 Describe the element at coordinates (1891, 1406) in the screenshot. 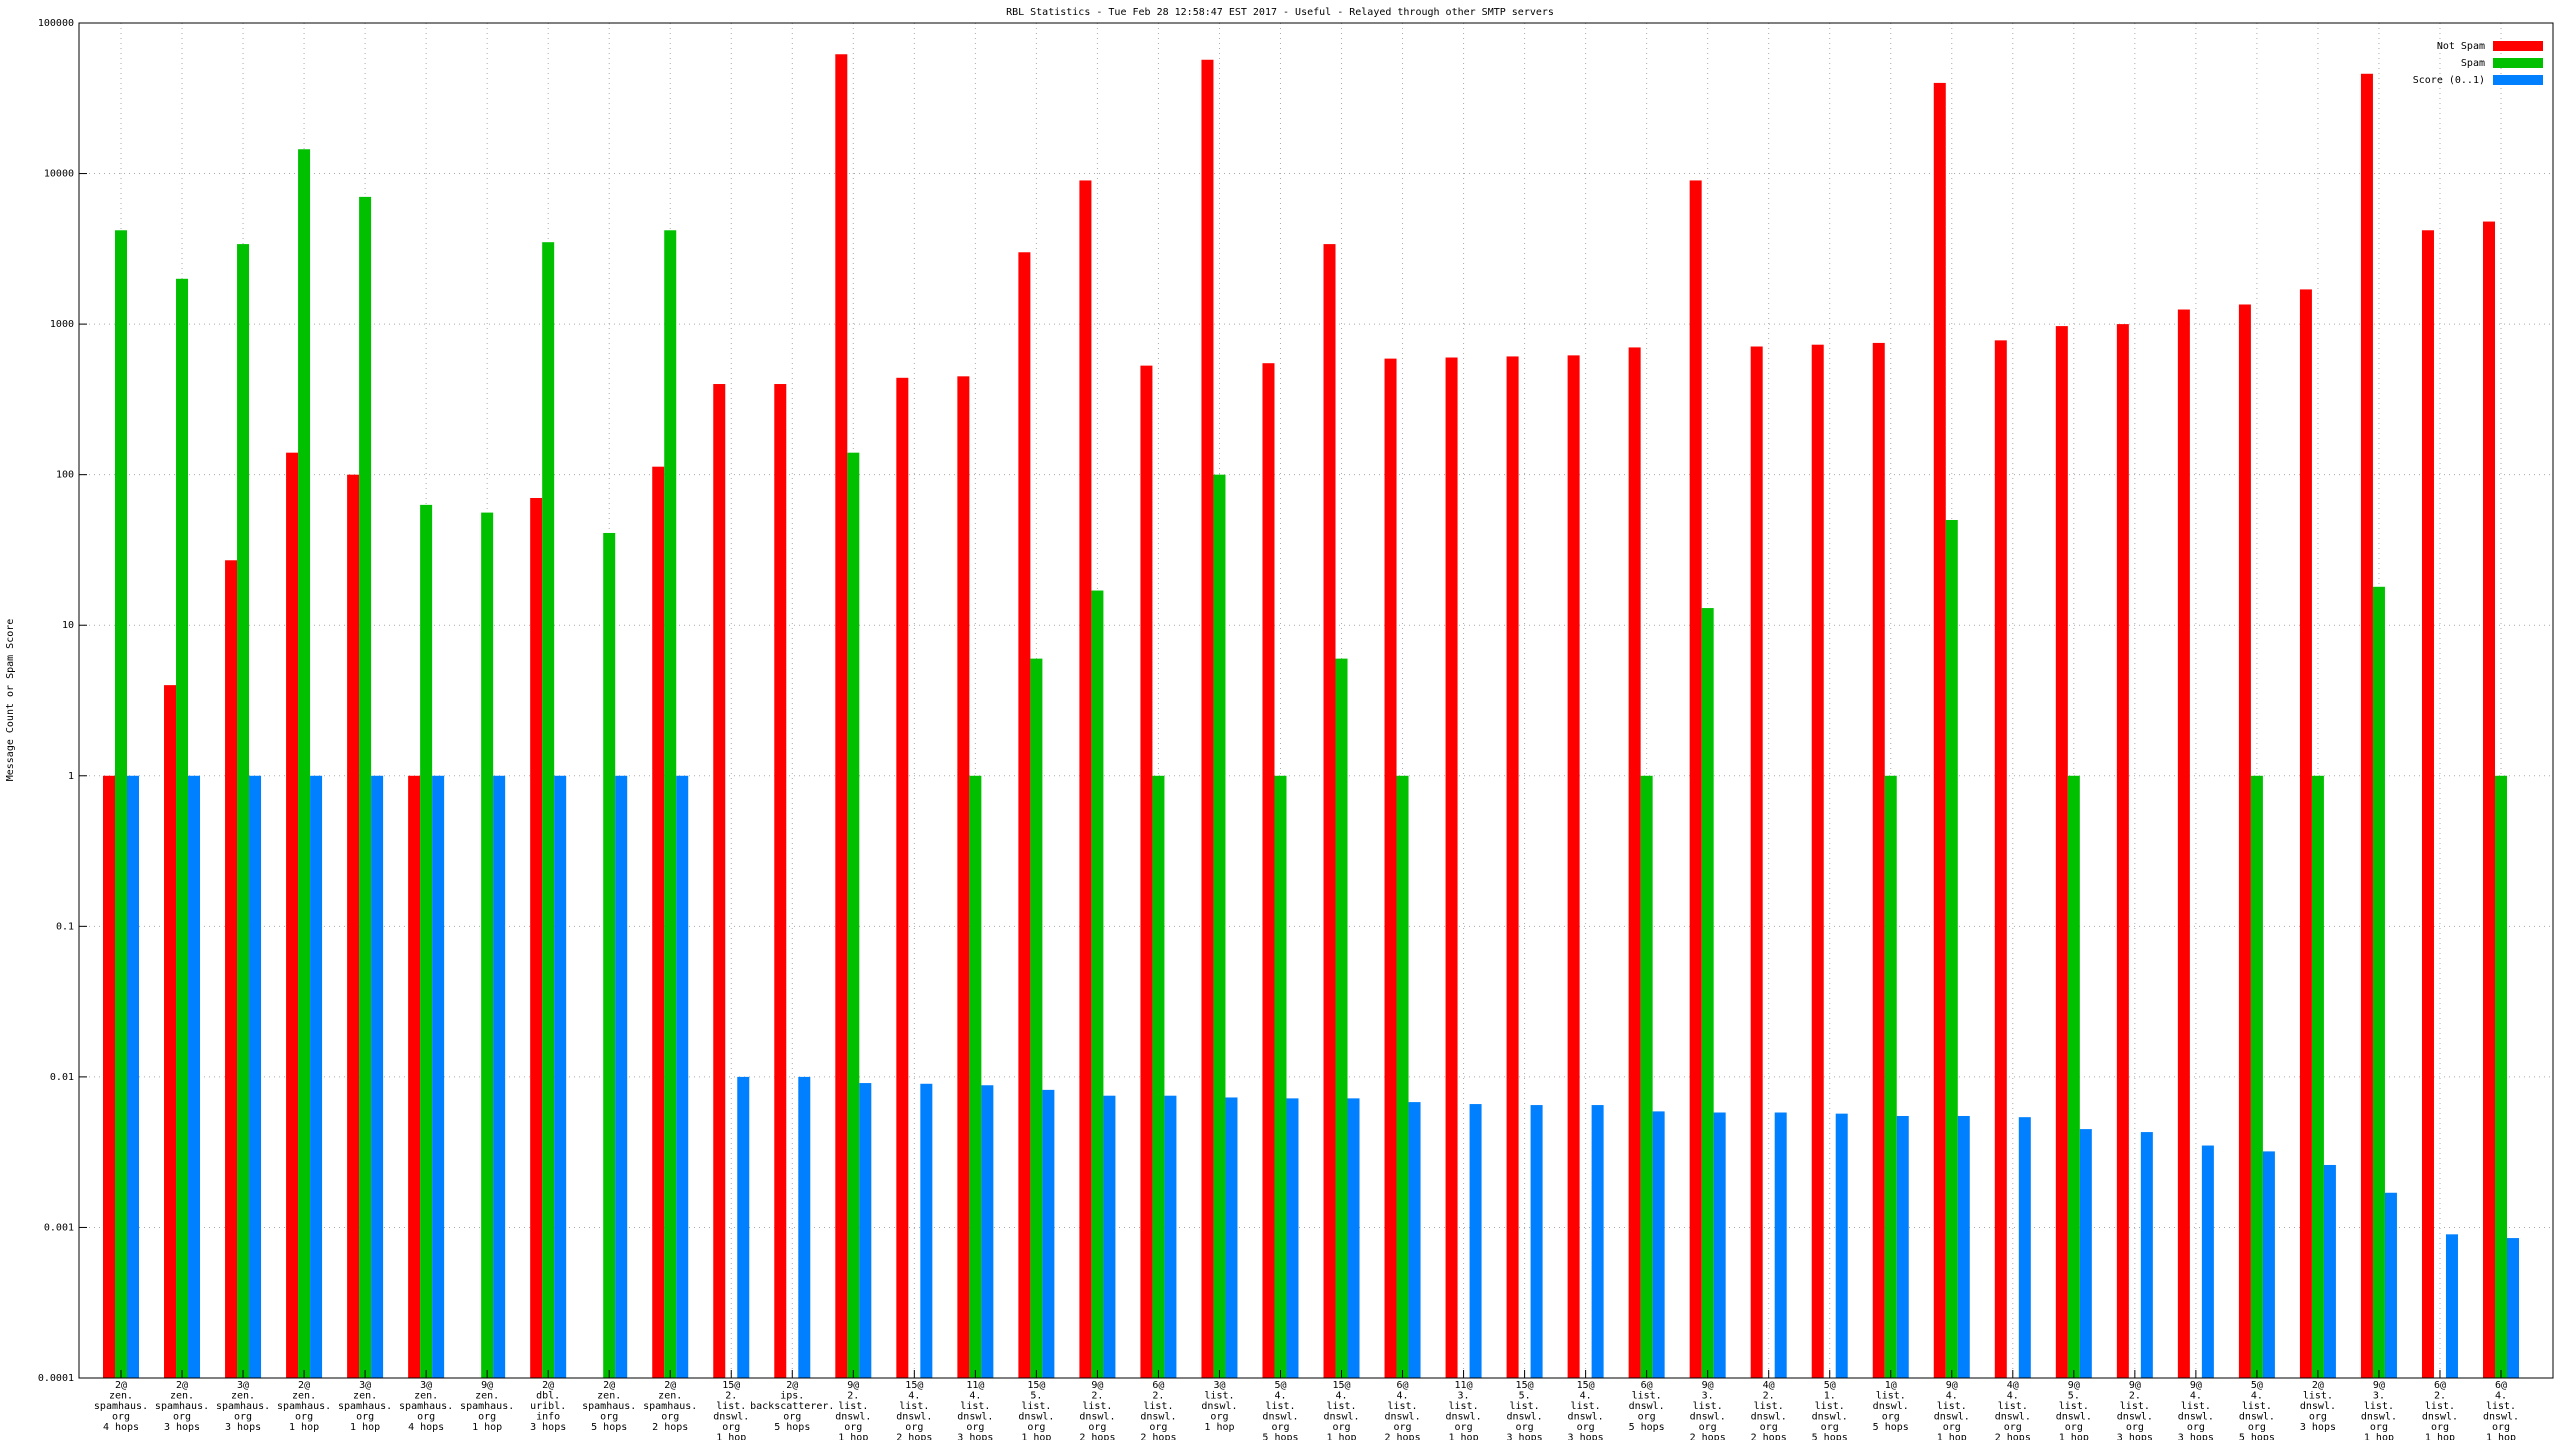

I see `x-tick-label: 1@ list. dnswl. org 5 hops` at that location.